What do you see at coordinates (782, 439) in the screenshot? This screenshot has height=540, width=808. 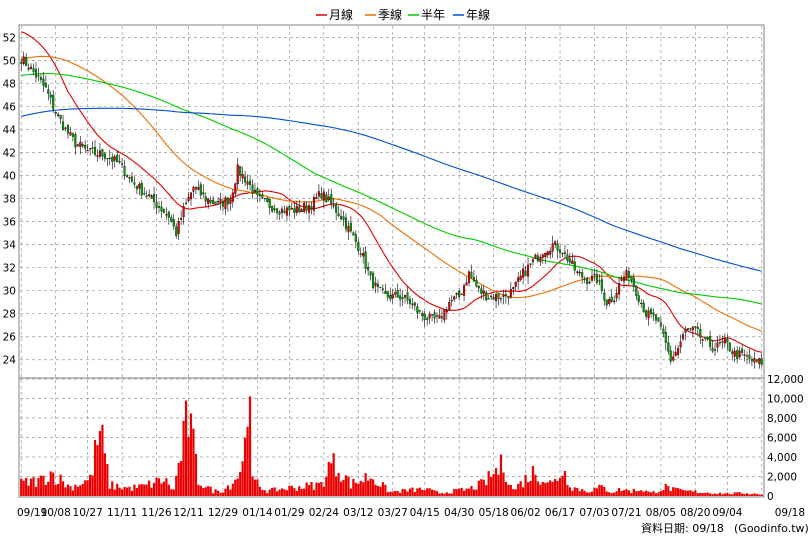 I see `volume-tick-label: 6,000` at bounding box center [782, 439].